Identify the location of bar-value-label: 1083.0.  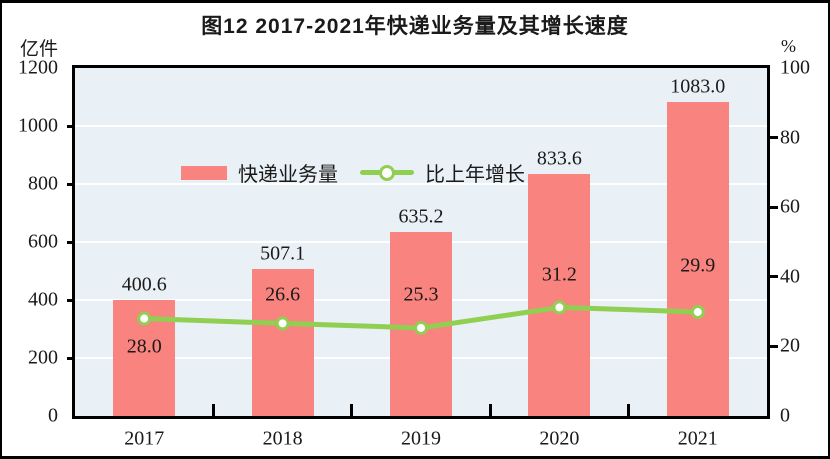
(698, 86).